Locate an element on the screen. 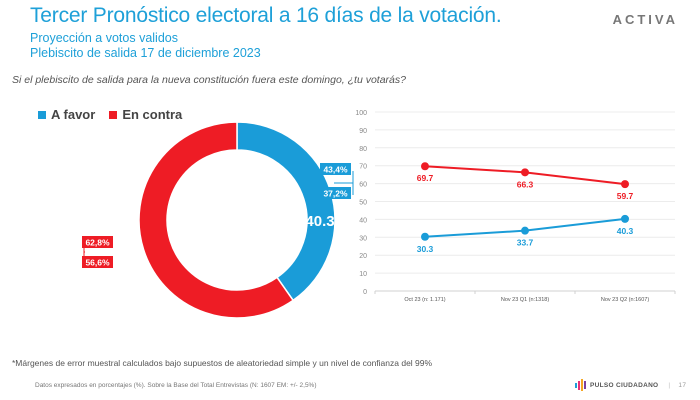  data-label: 59.7 is located at coordinates (625, 196).